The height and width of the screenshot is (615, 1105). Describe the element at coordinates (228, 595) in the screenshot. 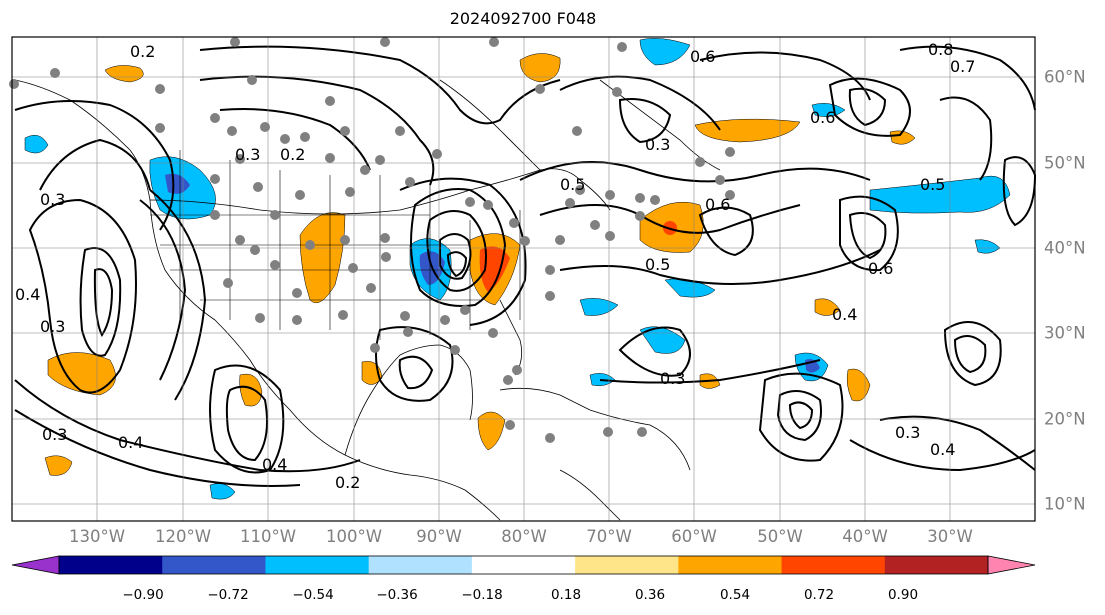

I see `colorbar-tick: −0.72` at that location.